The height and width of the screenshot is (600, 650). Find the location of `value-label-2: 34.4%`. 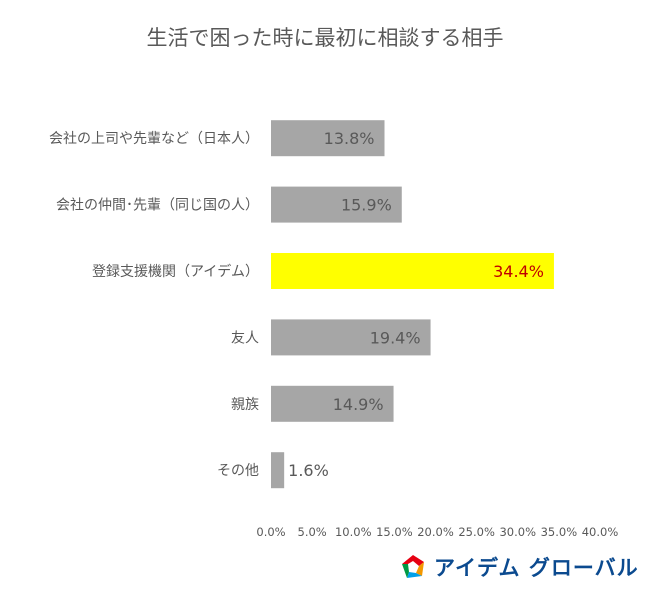

value-label-2: 34.4% is located at coordinates (518, 271).